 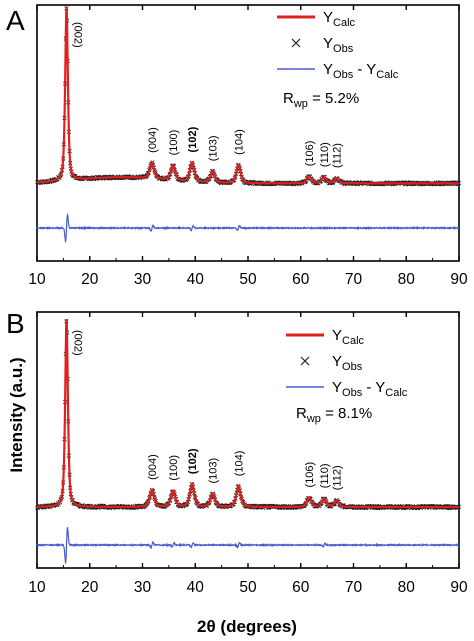 What do you see at coordinates (15, 323) in the screenshot?
I see `panel-letter: B` at bounding box center [15, 323].